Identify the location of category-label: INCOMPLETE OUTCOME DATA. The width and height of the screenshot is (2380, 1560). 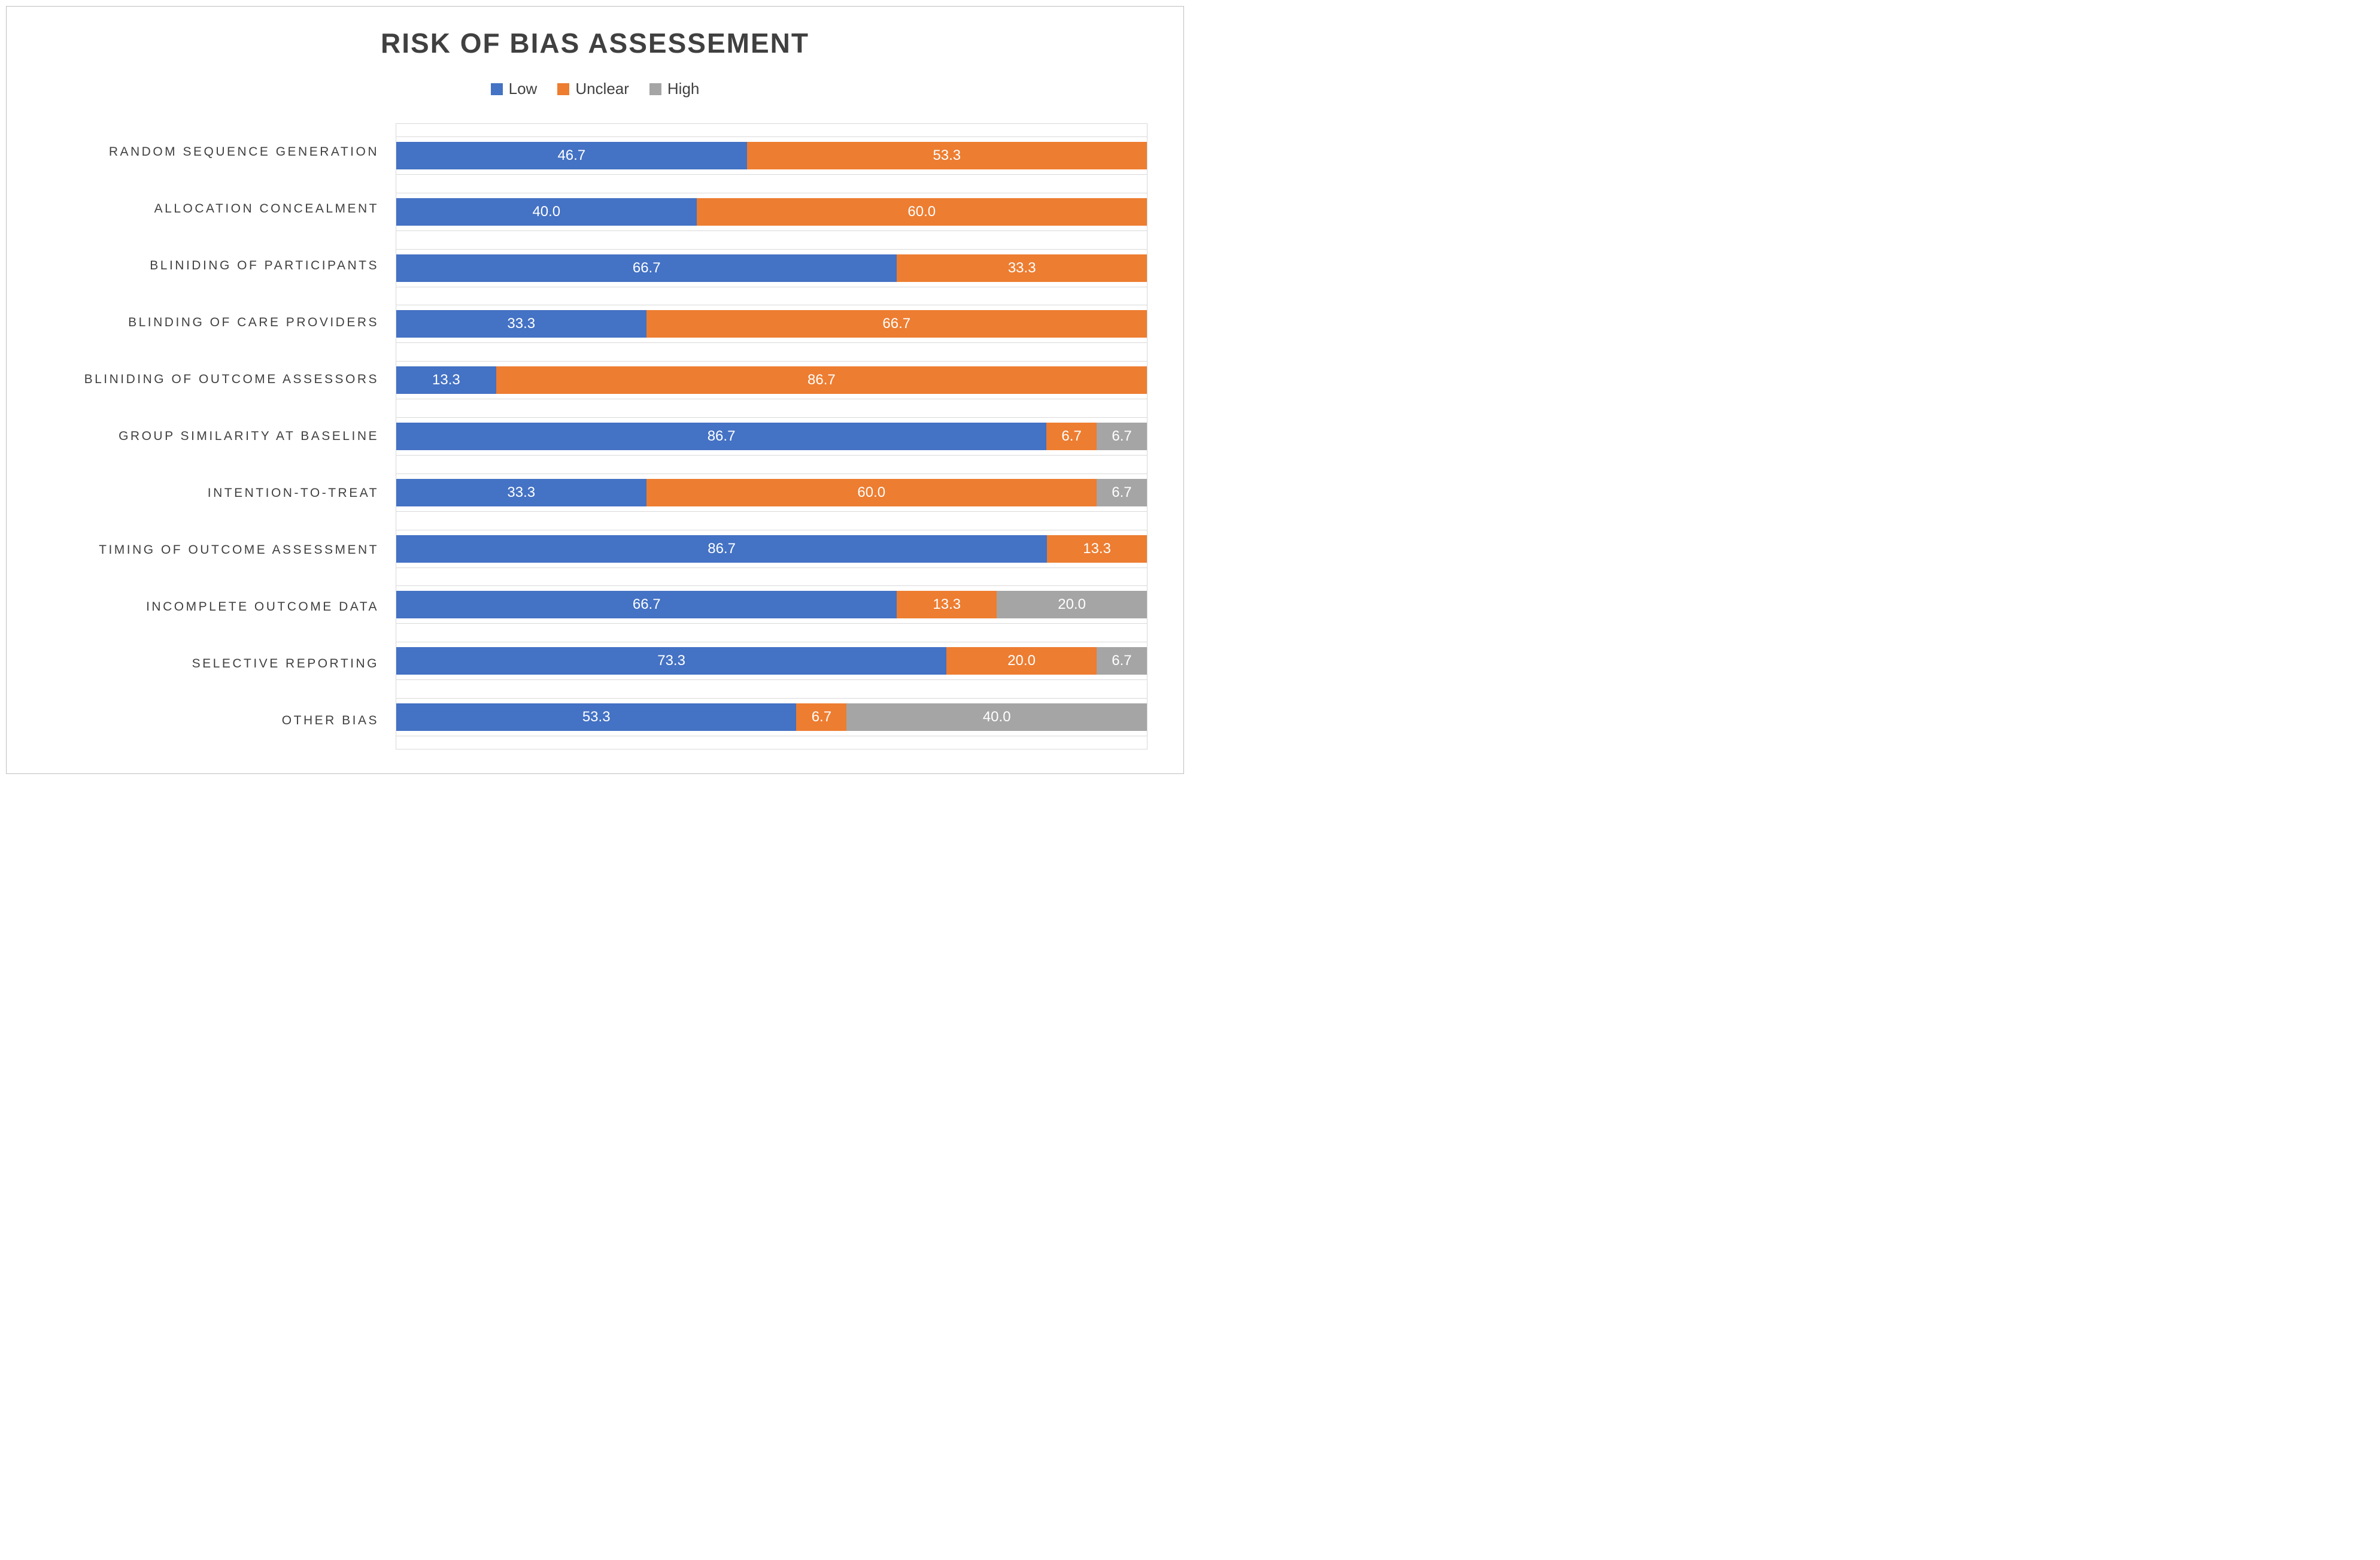
(262, 607).